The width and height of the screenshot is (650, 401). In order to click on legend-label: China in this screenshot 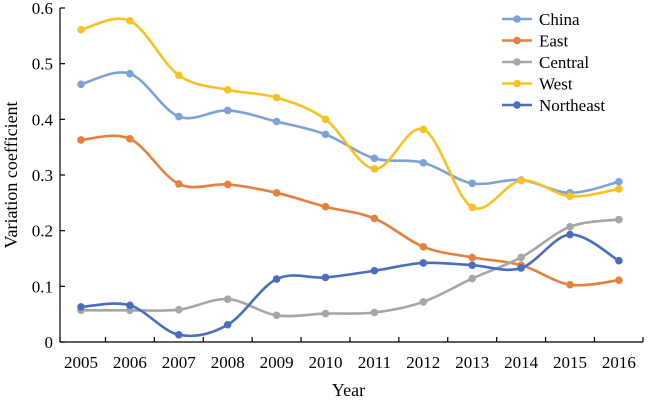, I will do `click(559, 19)`.